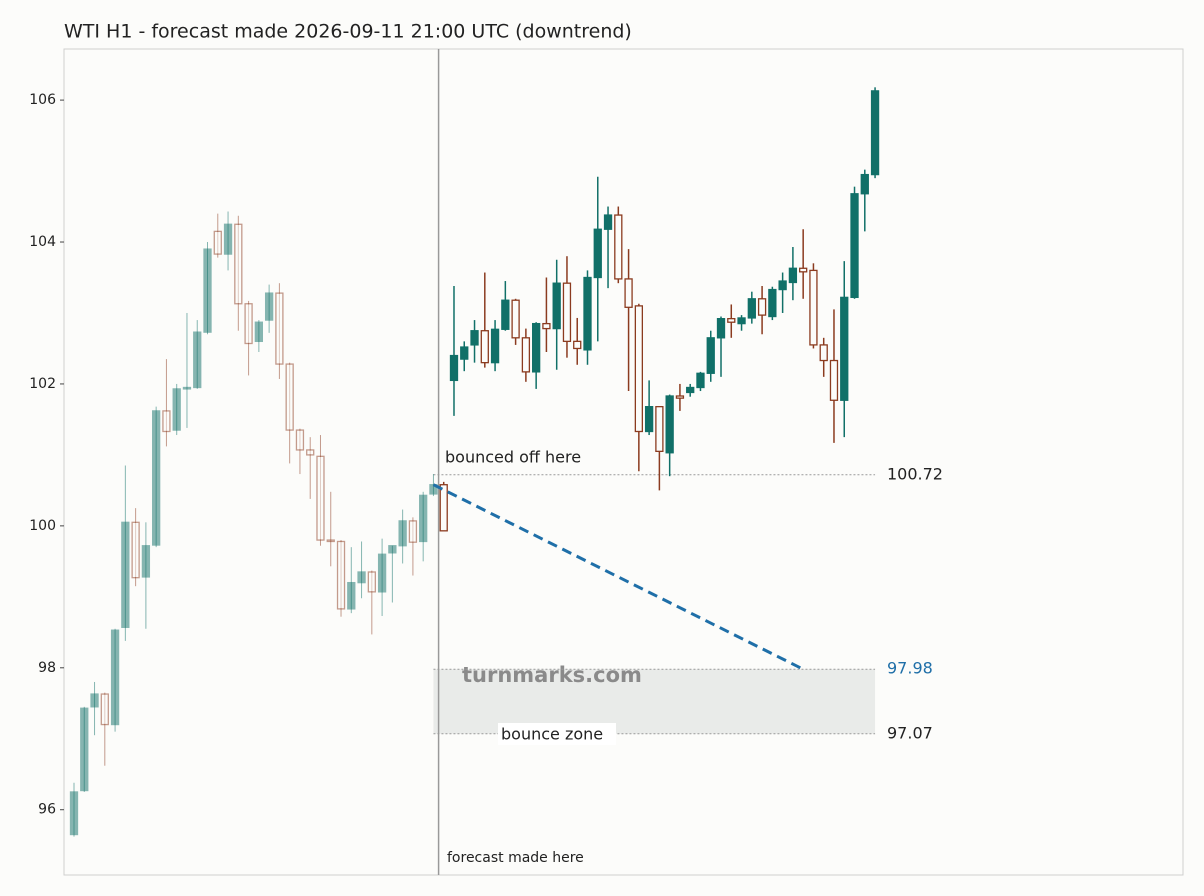 Image resolution: width=1204 pixels, height=896 pixels. Describe the element at coordinates (47, 810) in the screenshot. I see `y-tick-label: 96` at that location.